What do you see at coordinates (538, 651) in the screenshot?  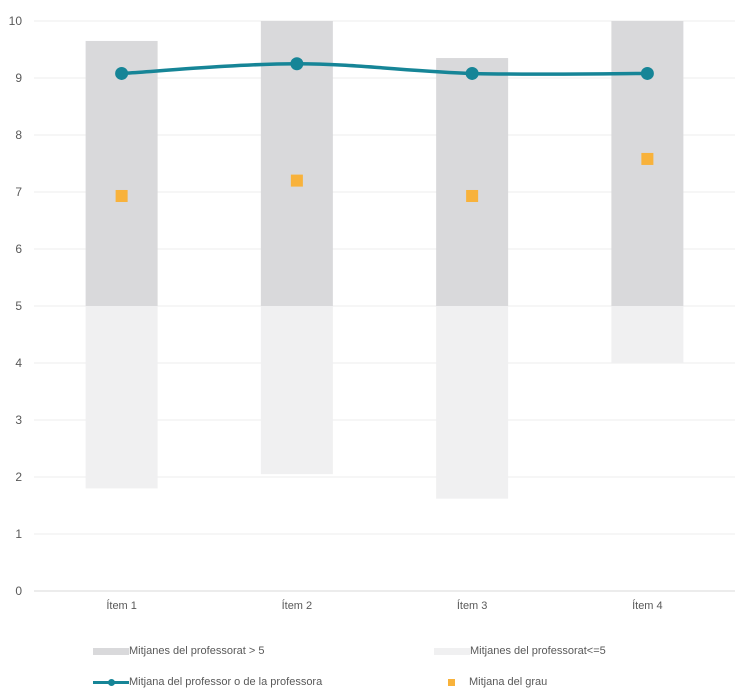 I see `legend-label-lower-bars: Mitjanes del professorat<=5` at bounding box center [538, 651].